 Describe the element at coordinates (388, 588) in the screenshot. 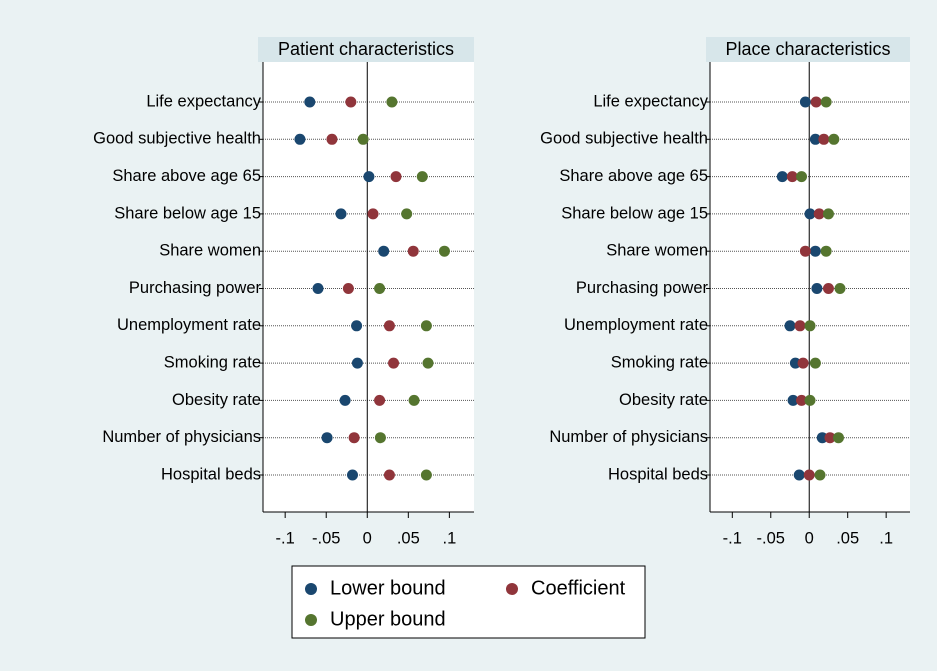

I see `legend-label: Lower bound` at that location.